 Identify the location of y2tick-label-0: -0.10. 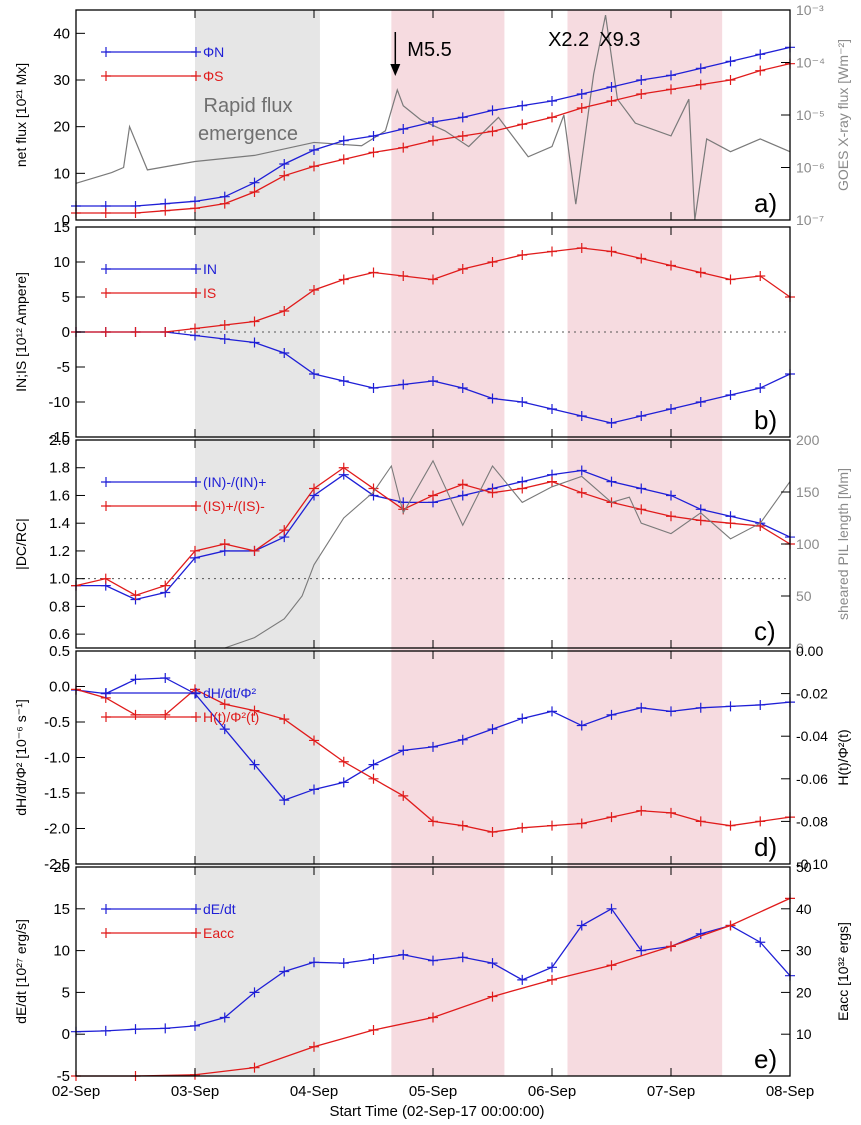
(812, 864).